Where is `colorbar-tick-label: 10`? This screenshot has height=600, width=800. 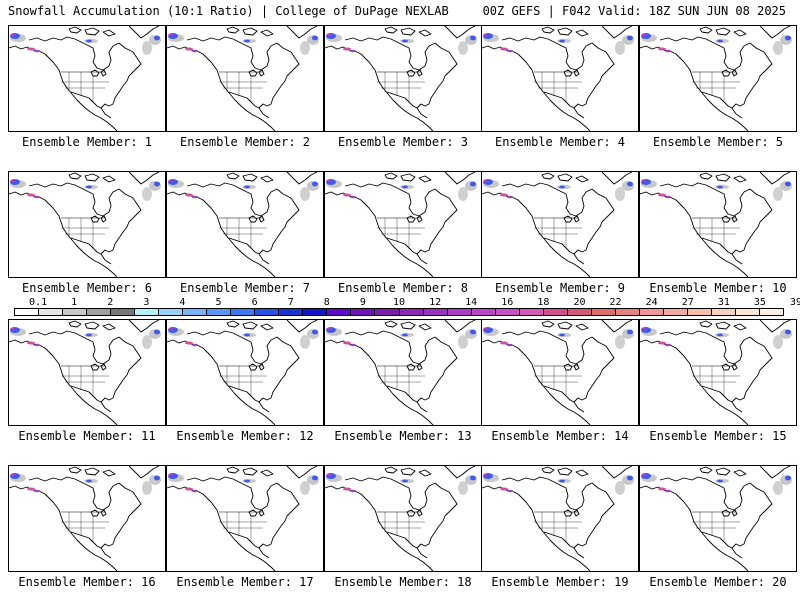 colorbar-tick-label: 10 is located at coordinates (399, 302).